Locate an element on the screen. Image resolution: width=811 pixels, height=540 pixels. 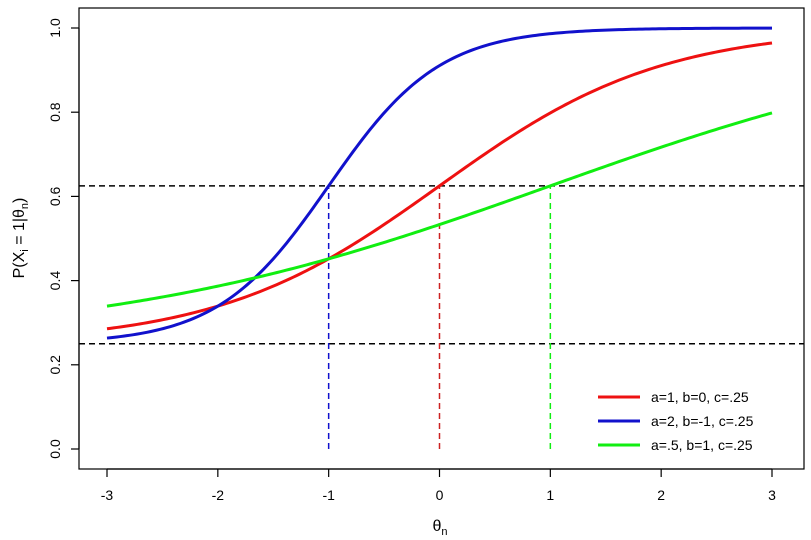
x-axis: -3 -2 -1 0 1 2 3 is located at coordinates (438, 485).